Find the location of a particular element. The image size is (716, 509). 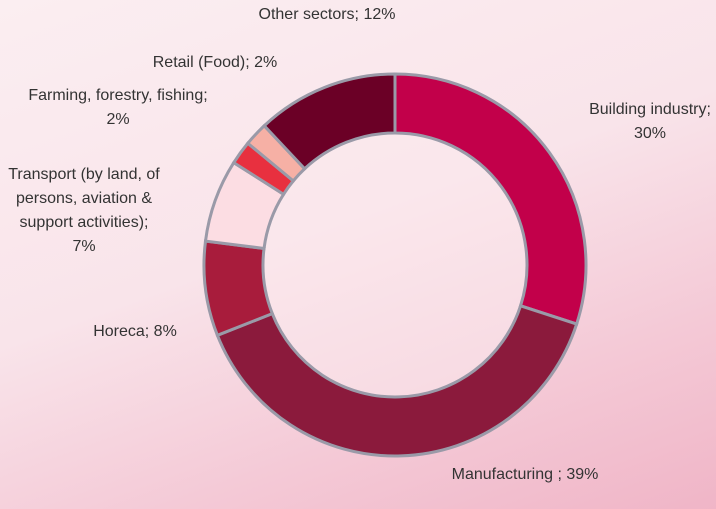

data-label: Other sectors; 12% is located at coordinates (327, 14).